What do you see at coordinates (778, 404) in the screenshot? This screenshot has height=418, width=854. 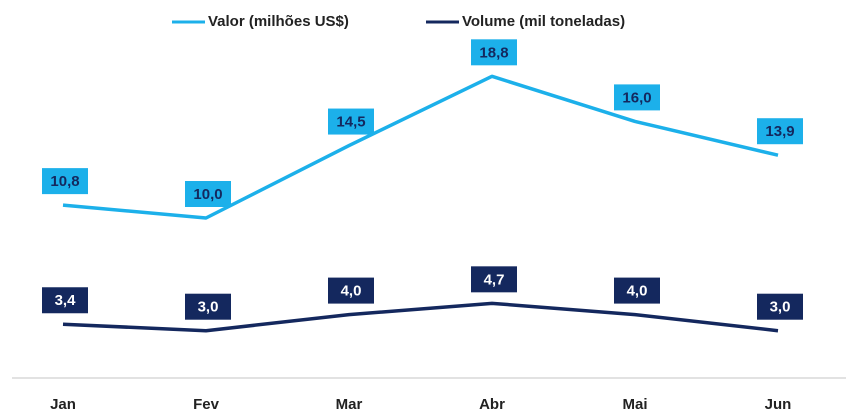 I see `x-tick-label: Jun` at bounding box center [778, 404].